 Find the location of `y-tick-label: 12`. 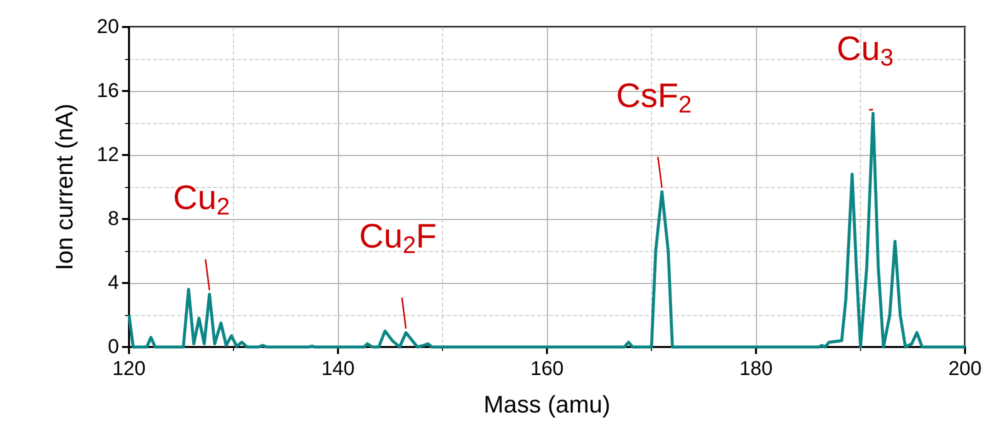

y-tick-label: 12 is located at coordinates (107, 155).